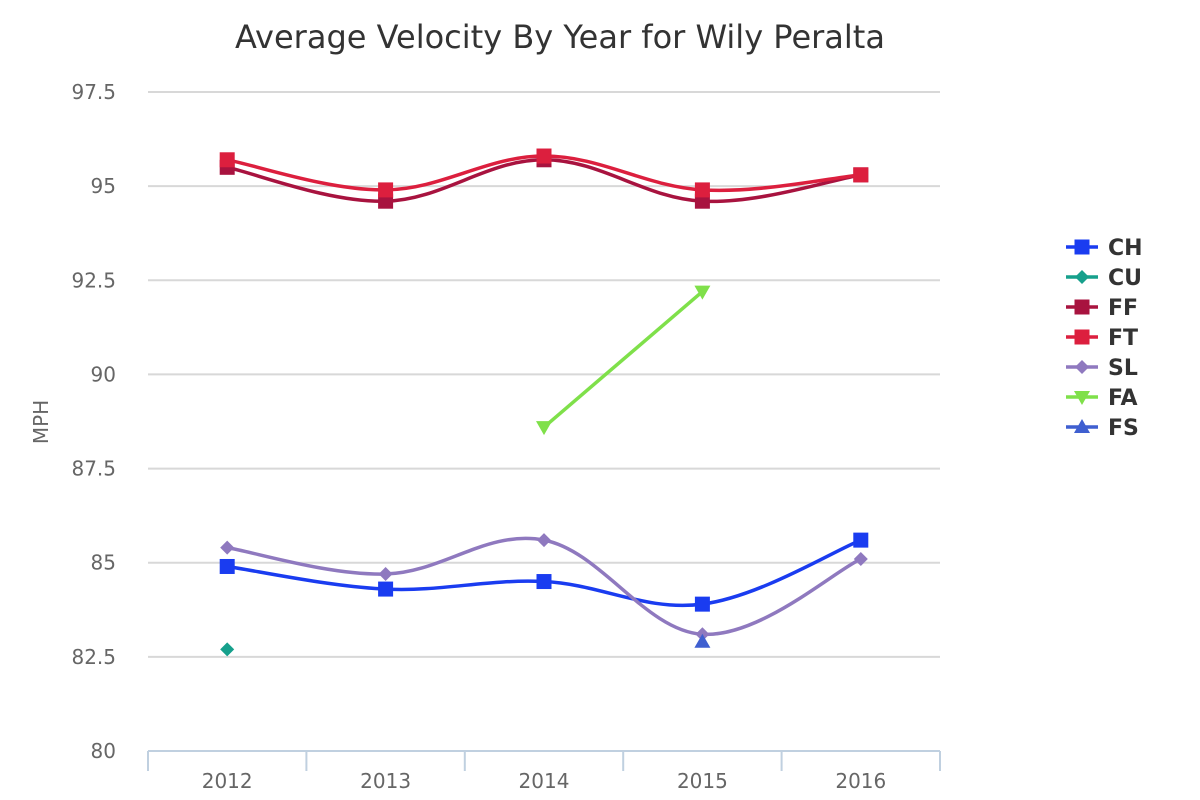 Image resolution: width=1200 pixels, height=800 pixels. What do you see at coordinates (1123, 338) in the screenshot?
I see `legend-label: FT` at bounding box center [1123, 338].